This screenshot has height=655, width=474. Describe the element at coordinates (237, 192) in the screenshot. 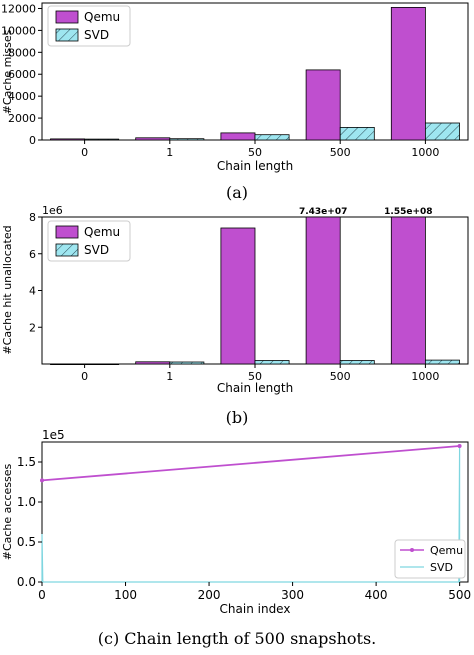

I see `caption-a: (a)` at that location.